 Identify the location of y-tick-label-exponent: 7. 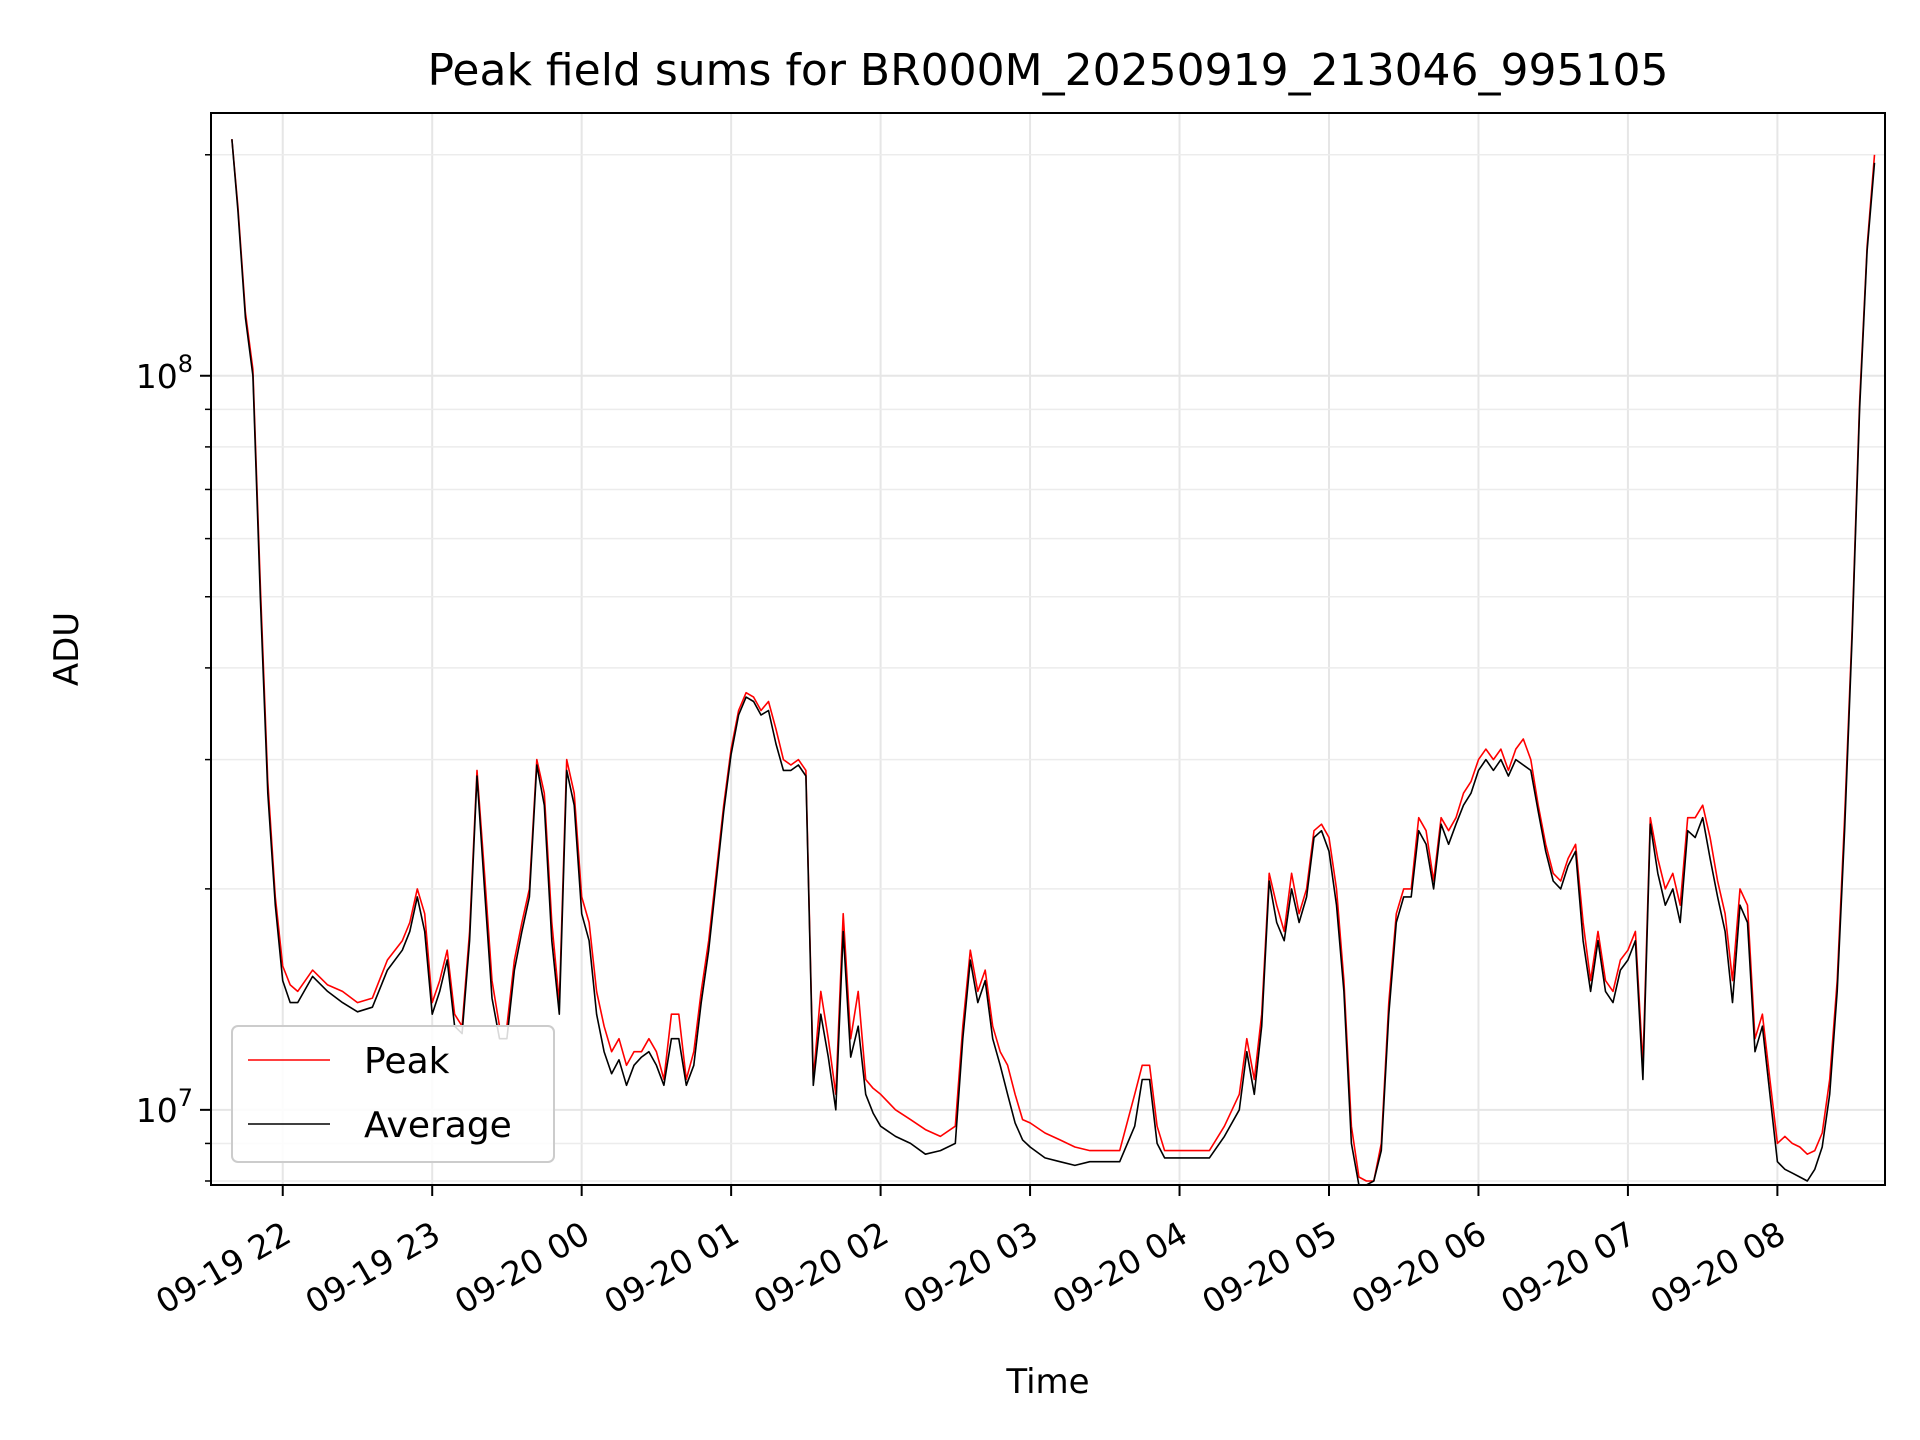
(185, 1098).